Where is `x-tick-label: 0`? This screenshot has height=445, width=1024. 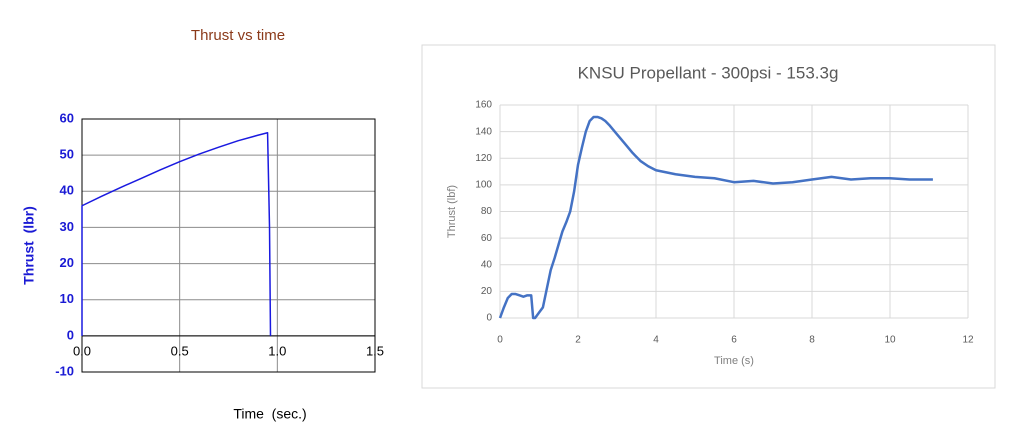
x-tick-label: 0 is located at coordinates (500, 340).